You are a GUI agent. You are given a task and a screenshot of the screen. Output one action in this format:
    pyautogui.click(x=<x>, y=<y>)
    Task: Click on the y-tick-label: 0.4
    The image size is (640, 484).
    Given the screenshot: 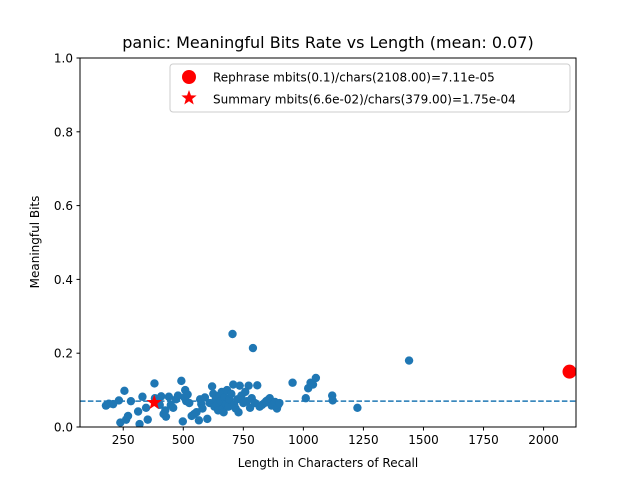 What is the action you would take?
    pyautogui.click(x=63, y=280)
    